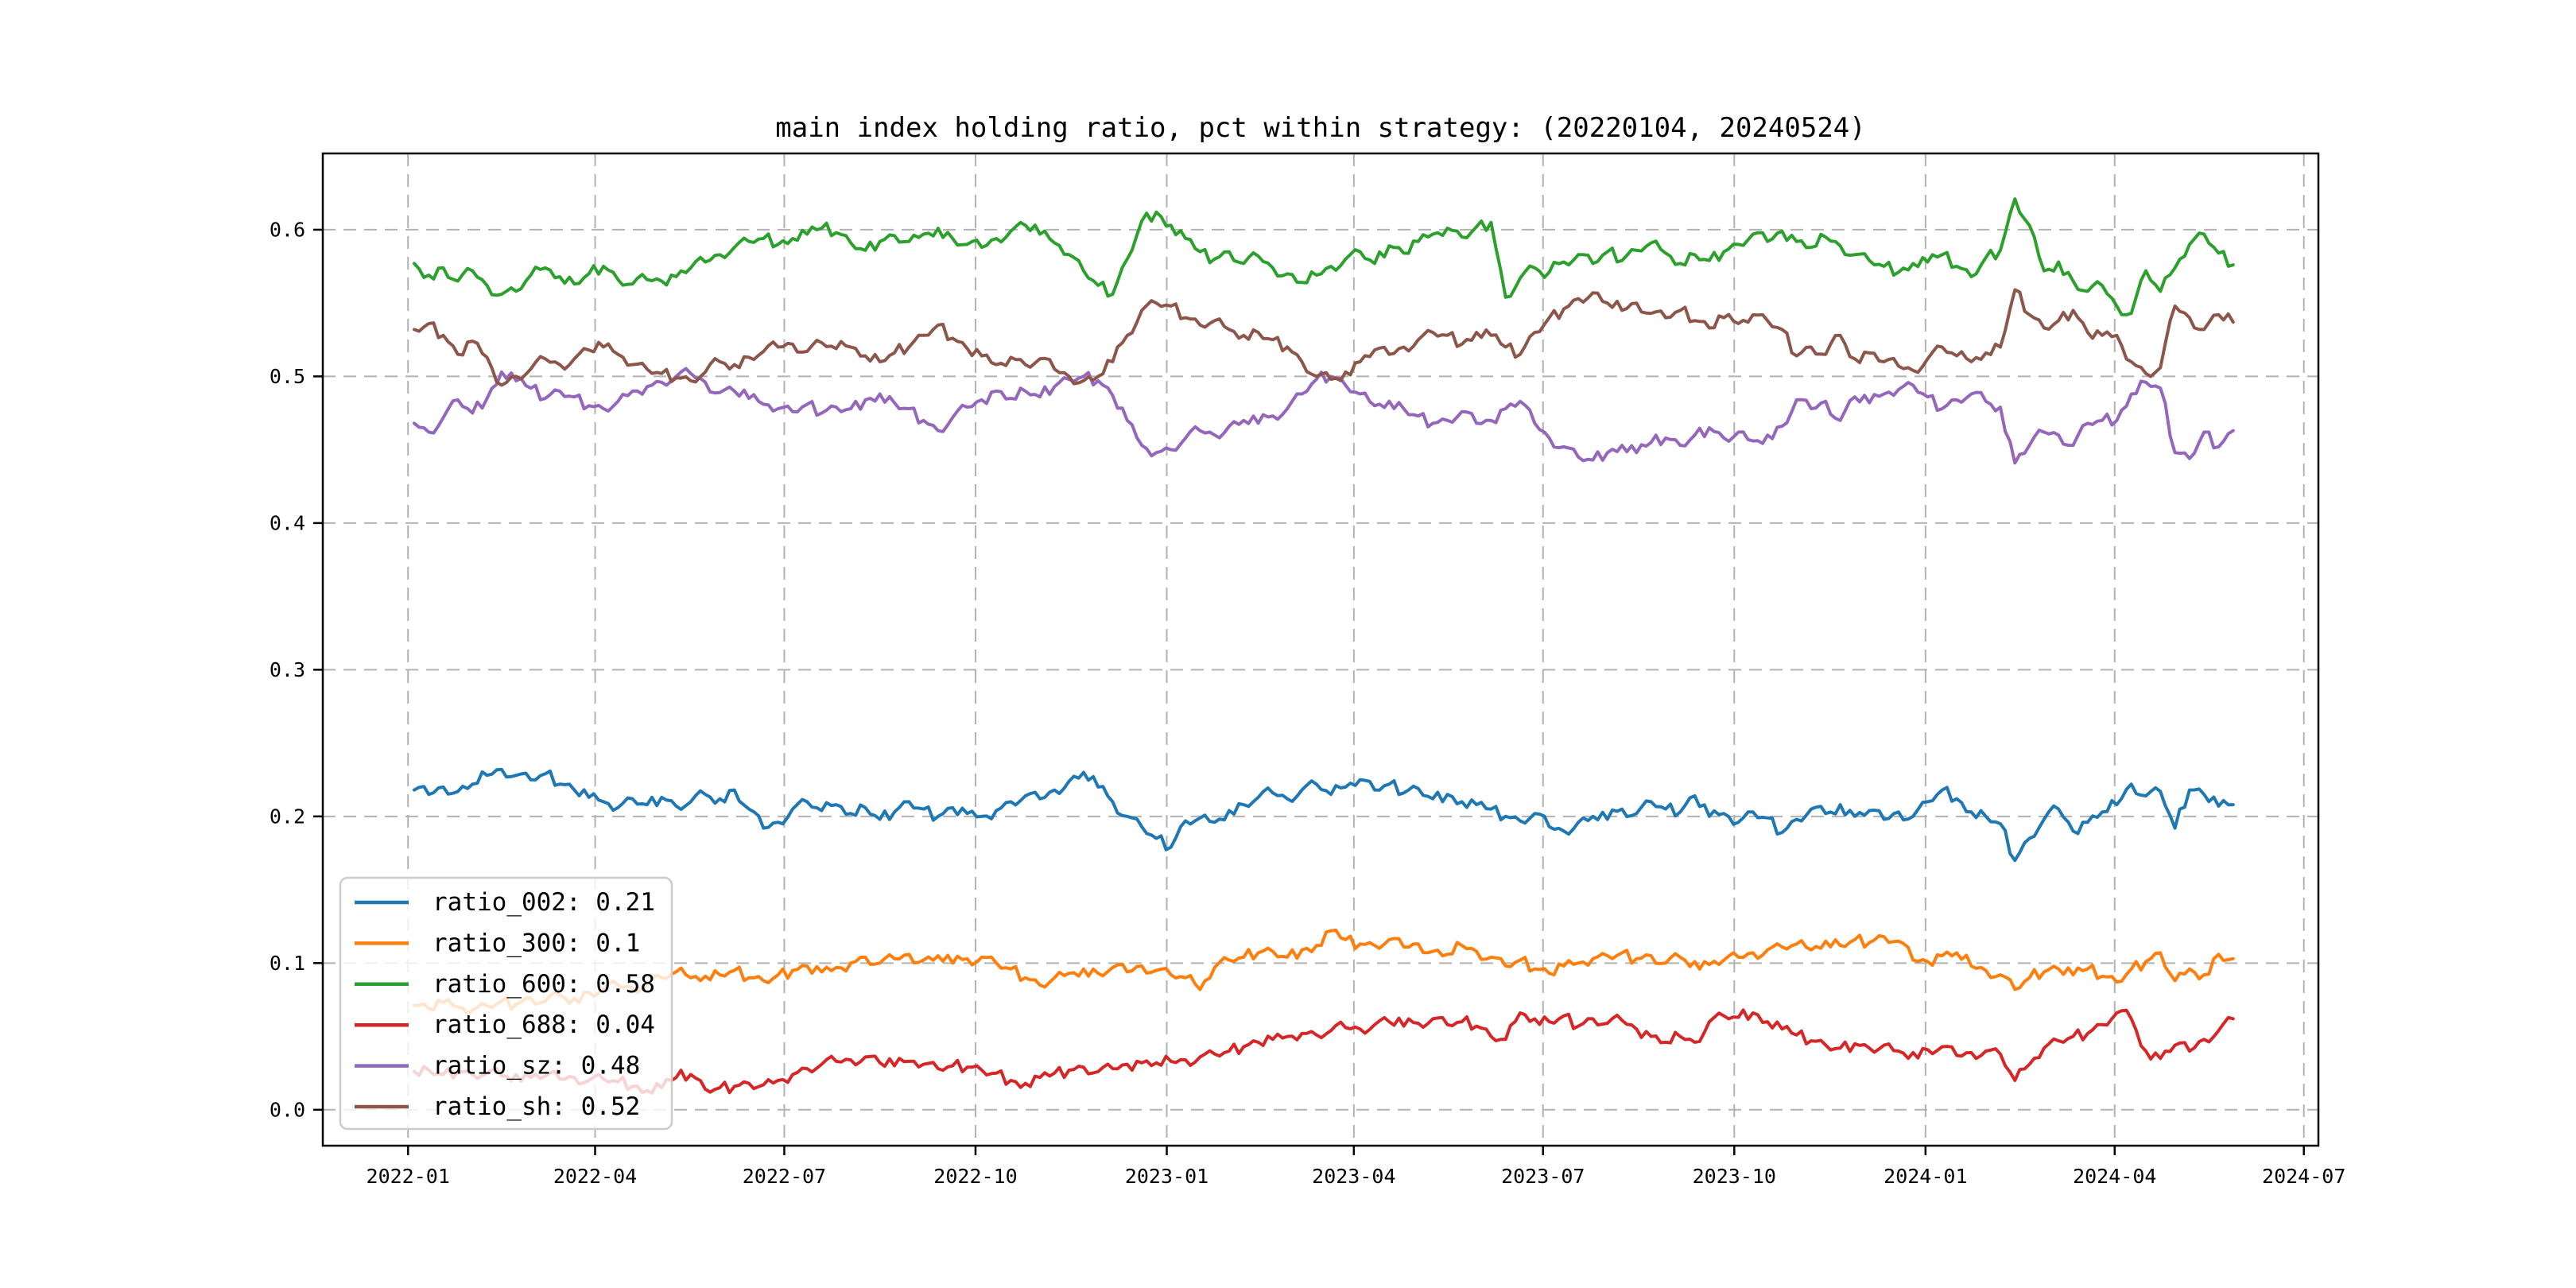  What do you see at coordinates (1543, 1176) in the screenshot?
I see `x-tick-label: 2023-07` at bounding box center [1543, 1176].